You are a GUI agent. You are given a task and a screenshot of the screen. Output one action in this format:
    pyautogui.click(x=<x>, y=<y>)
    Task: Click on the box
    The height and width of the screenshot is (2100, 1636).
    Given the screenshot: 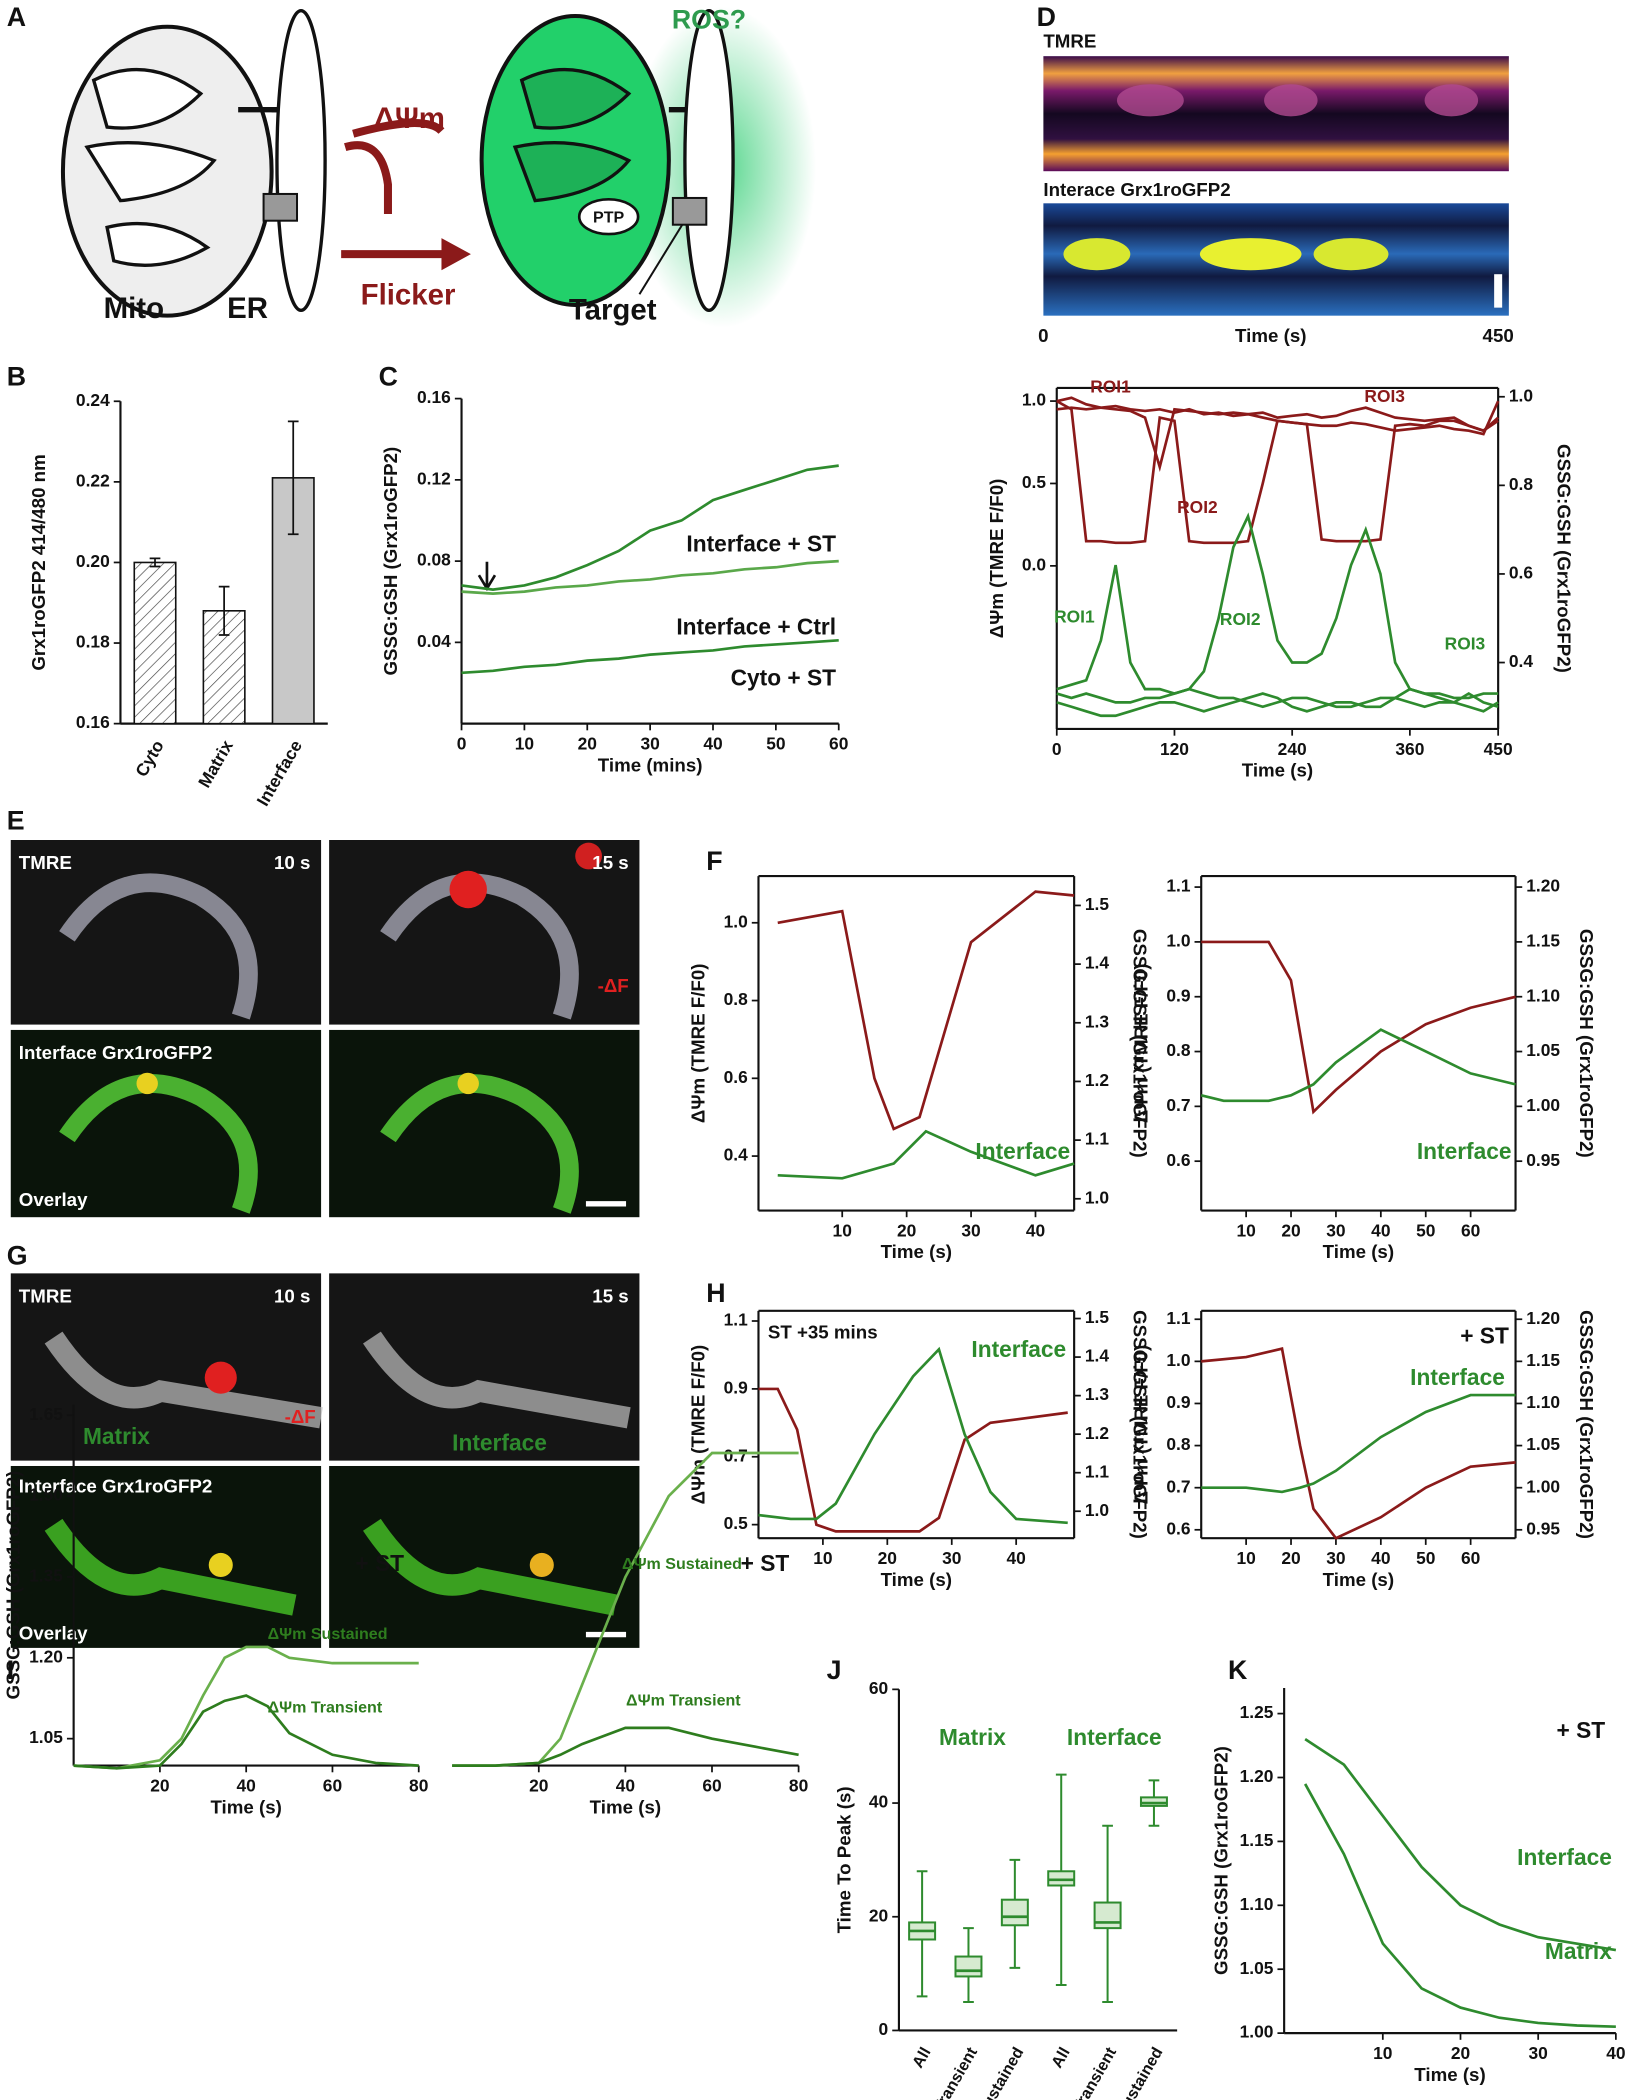 What is the action you would take?
    pyautogui.click(x=1153, y=1801)
    